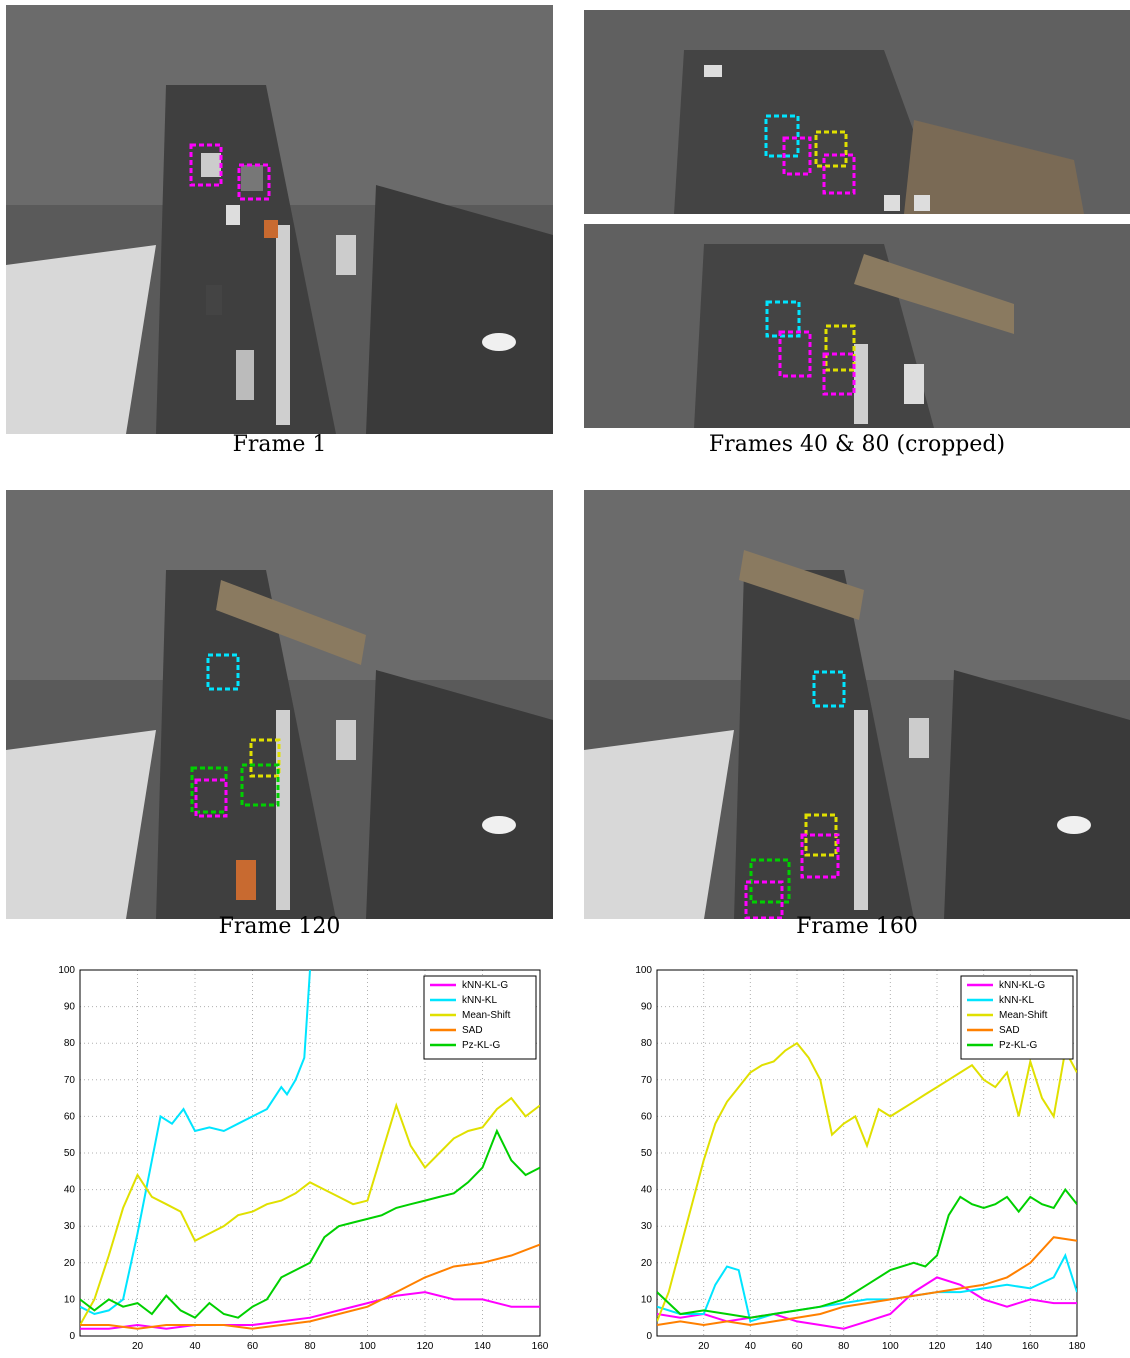 Image resolution: width=1130 pixels, height=1358 pixels. I want to click on caption-frames-40-80: Frames 40 & 80 (cropped), so click(857, 444).